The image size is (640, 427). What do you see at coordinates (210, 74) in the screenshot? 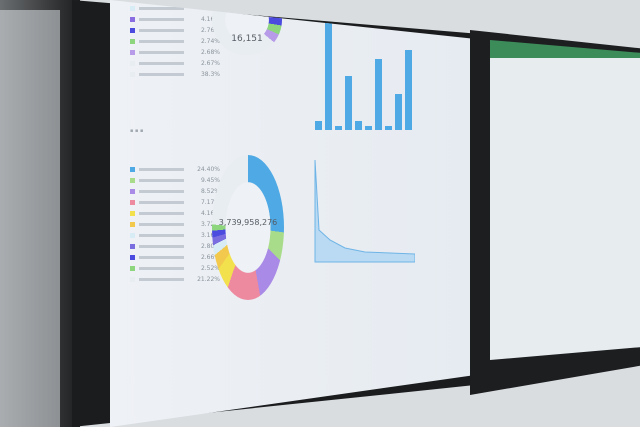
I see `legend-percent: 38.3%` at bounding box center [210, 74].